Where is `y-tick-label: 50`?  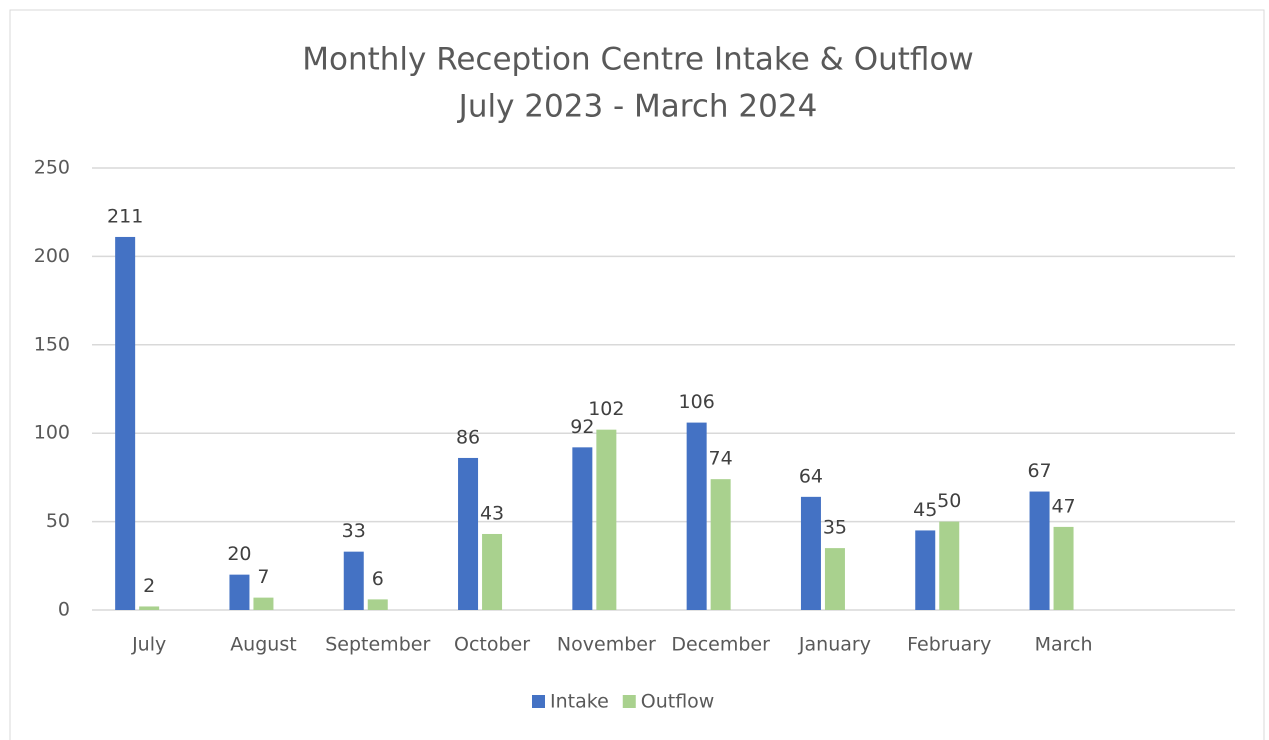
y-tick-label: 50 is located at coordinates (58, 521).